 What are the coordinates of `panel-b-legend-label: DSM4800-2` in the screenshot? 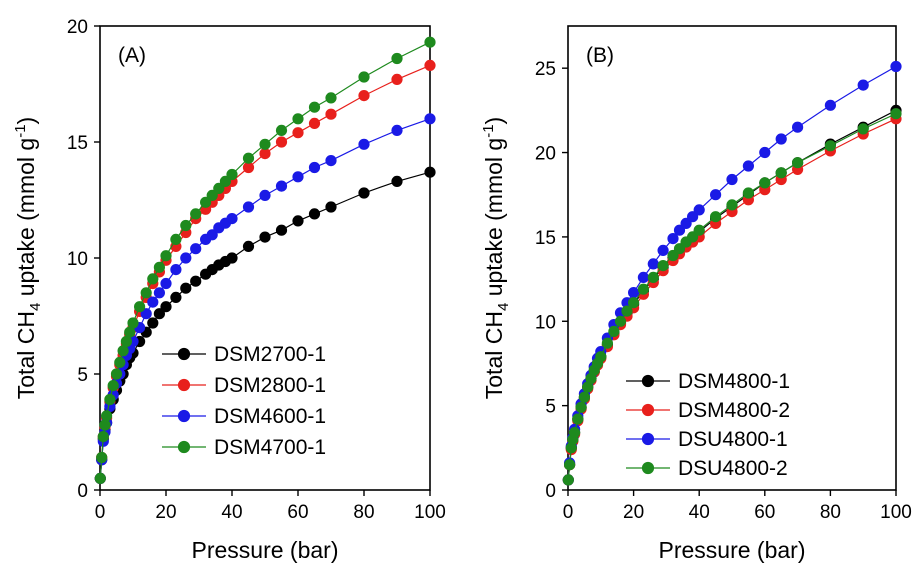 It's located at (734, 410).